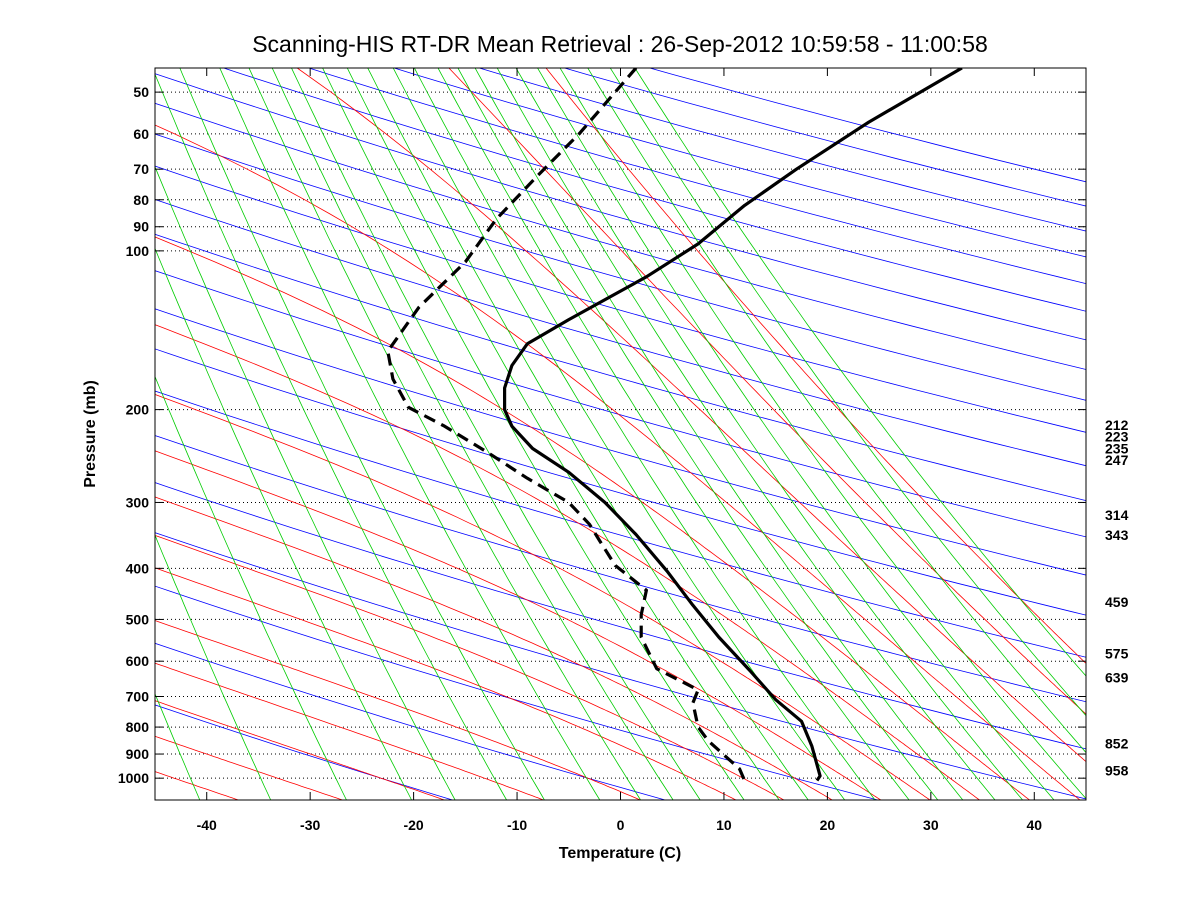 This screenshot has width=1200, height=900. I want to click on y-tick-label-80: 80, so click(141, 200).